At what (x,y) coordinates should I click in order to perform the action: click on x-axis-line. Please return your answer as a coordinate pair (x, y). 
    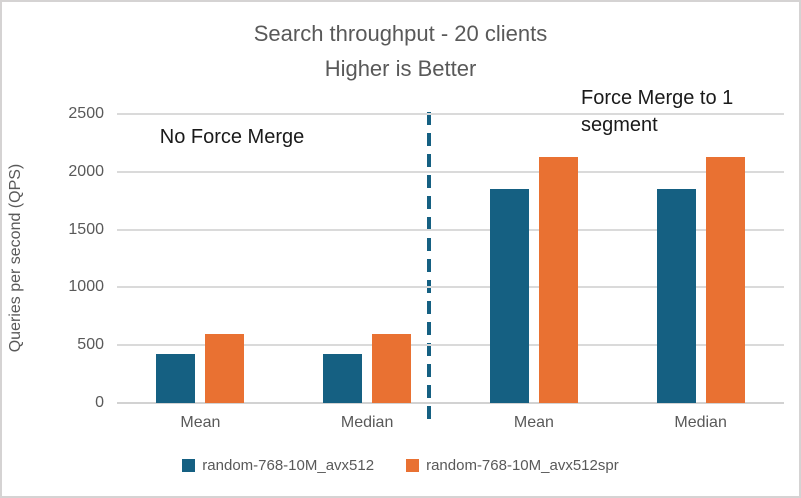
    Looking at the image, I should click on (450, 403).